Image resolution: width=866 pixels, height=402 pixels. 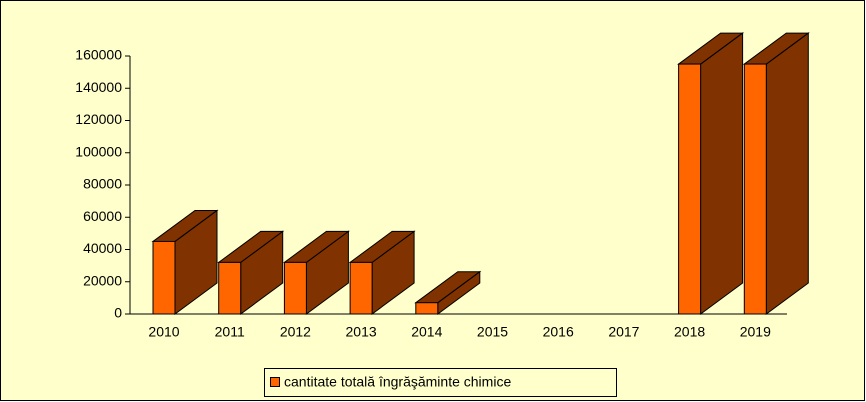 I want to click on x-tick-label: 2010, so click(x=163, y=332).